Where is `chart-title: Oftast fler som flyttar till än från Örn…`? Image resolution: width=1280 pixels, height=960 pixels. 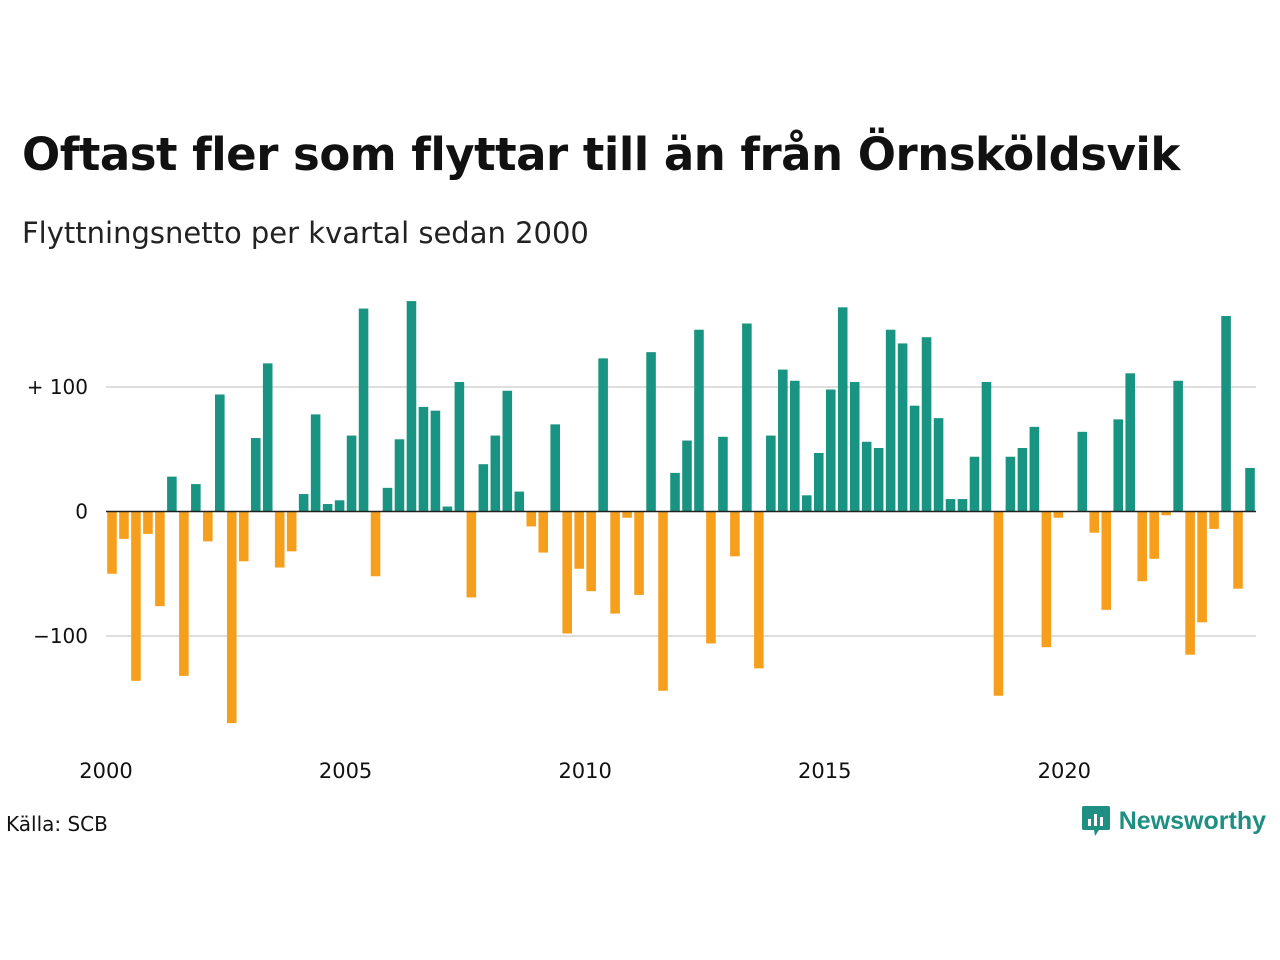
chart-title: Oftast fler som flyttar till än från Örn… is located at coordinates (601, 154).